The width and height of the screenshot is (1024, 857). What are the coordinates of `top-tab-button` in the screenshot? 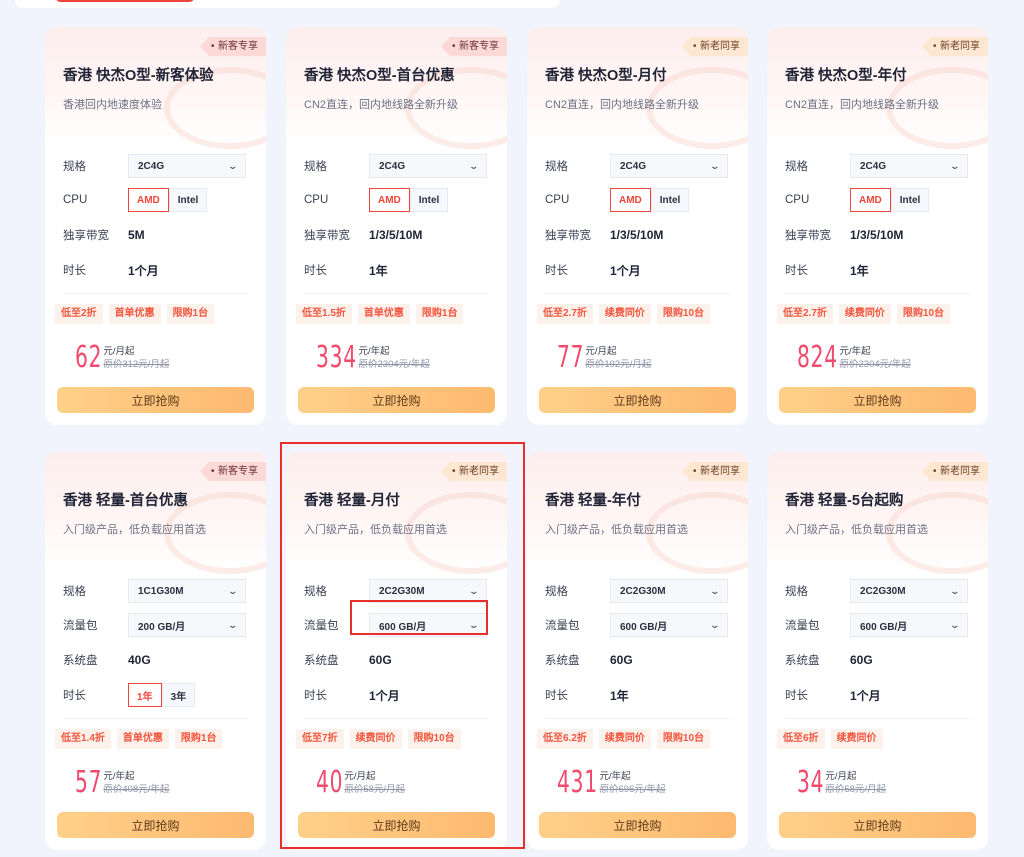 It's located at (125, 1).